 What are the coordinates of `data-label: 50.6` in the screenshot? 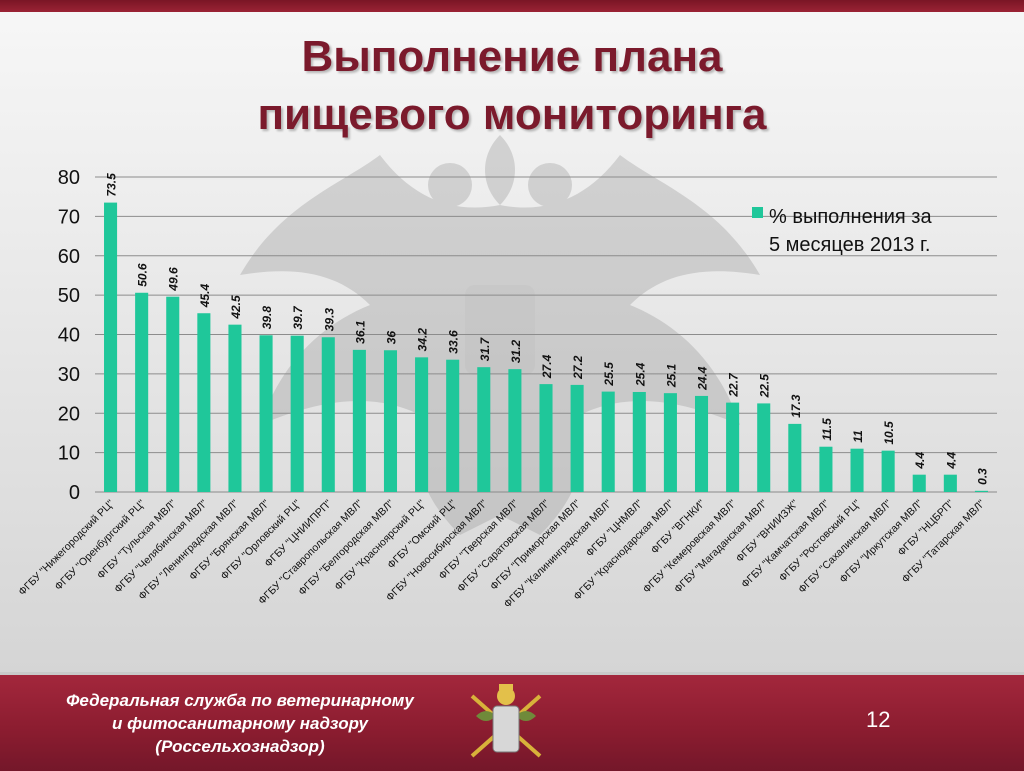 It's located at (143, 275).